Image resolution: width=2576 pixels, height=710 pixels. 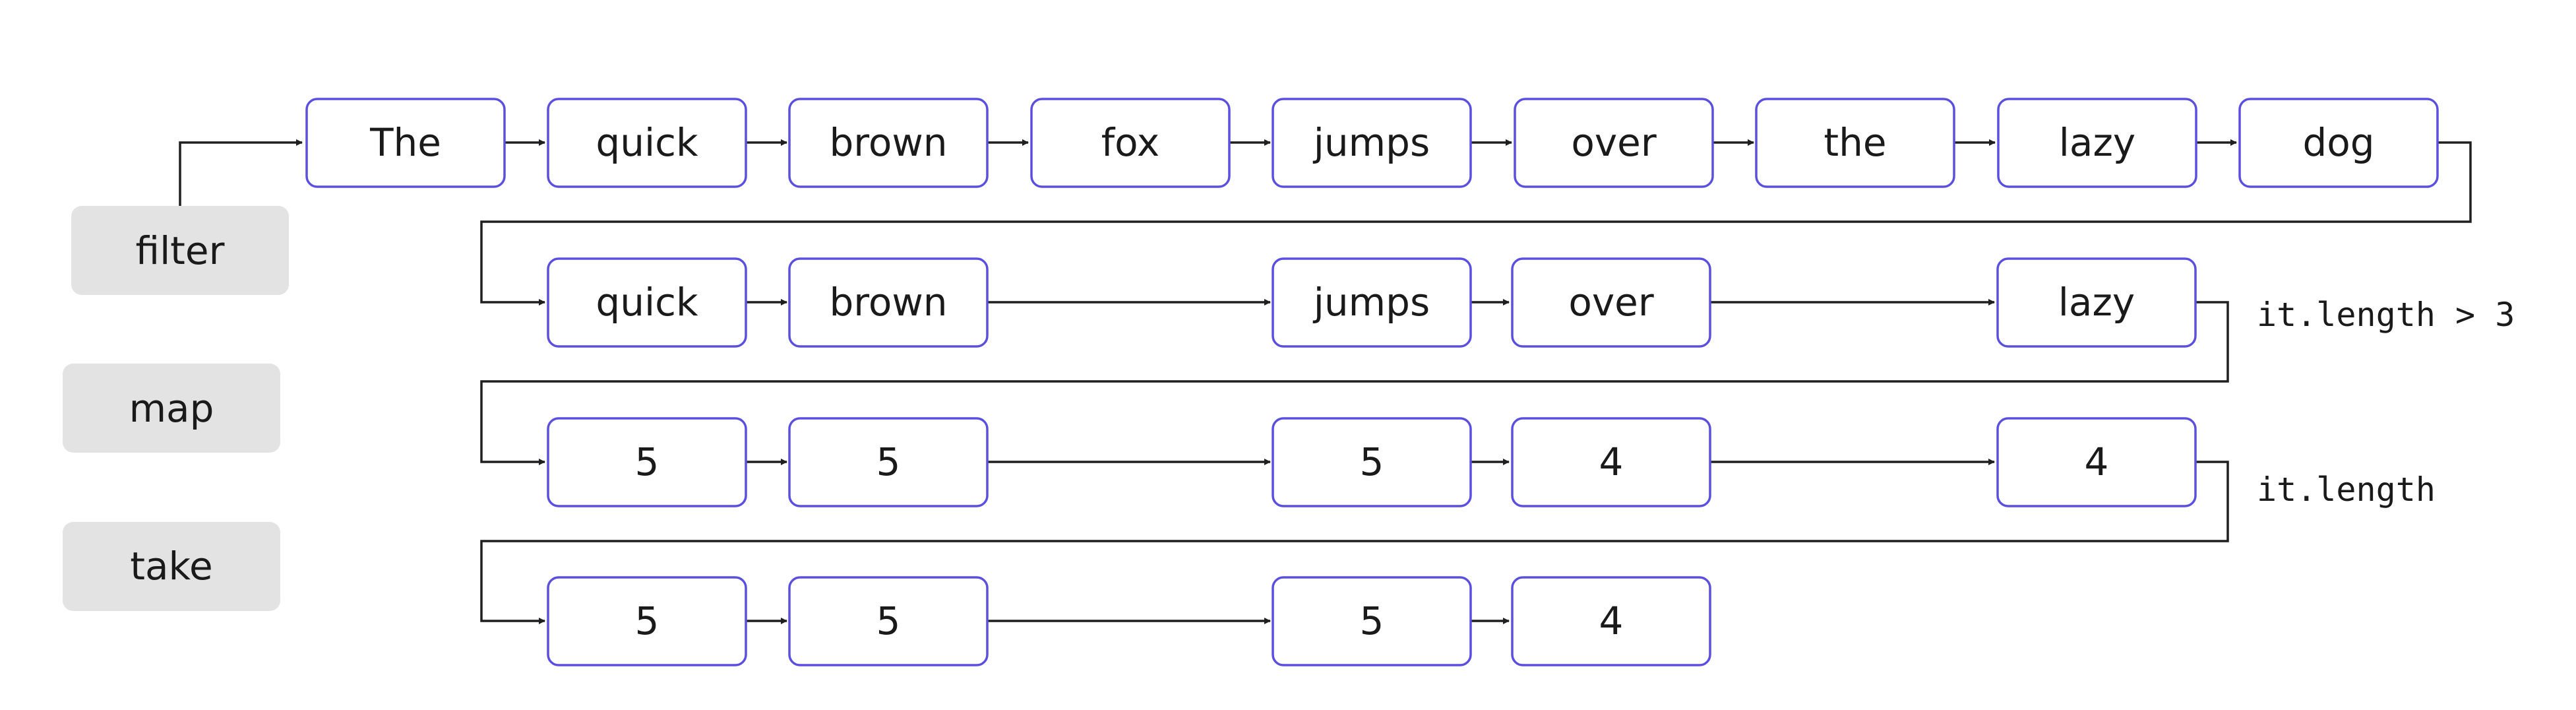 I want to click on operation-label: map, so click(x=171, y=408).